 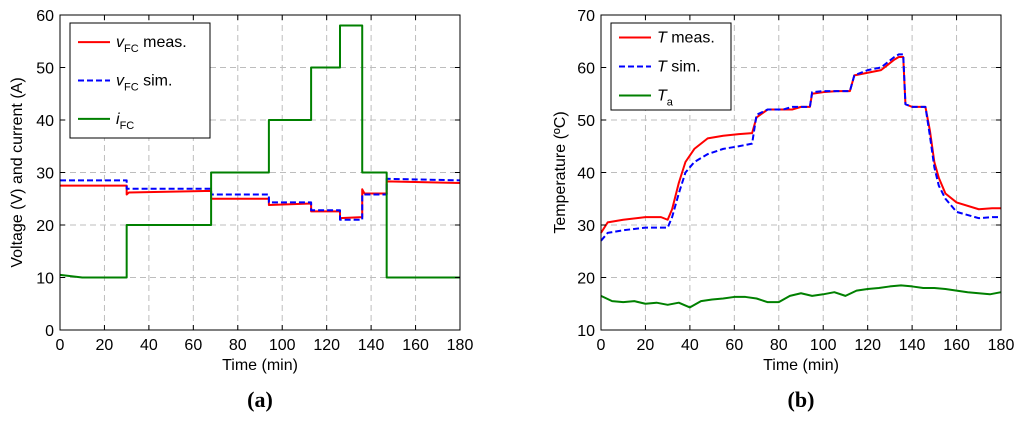 What do you see at coordinates (193, 345) in the screenshot?
I see `panel-a-x-tick-label: 60` at bounding box center [193, 345].